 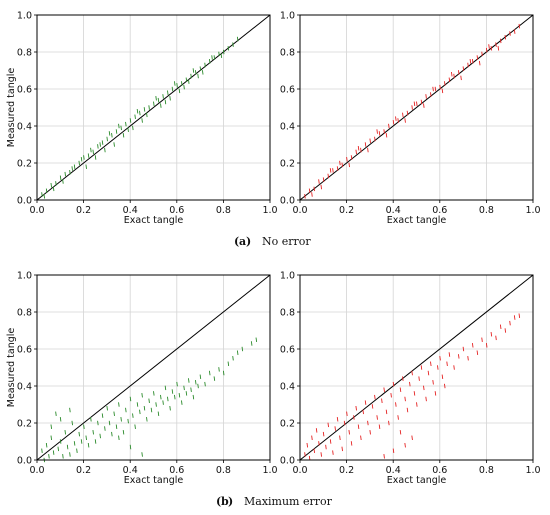 What do you see at coordinates (11, 368) in the screenshot?
I see `y-axis-label: Measured tangle` at bounding box center [11, 368].